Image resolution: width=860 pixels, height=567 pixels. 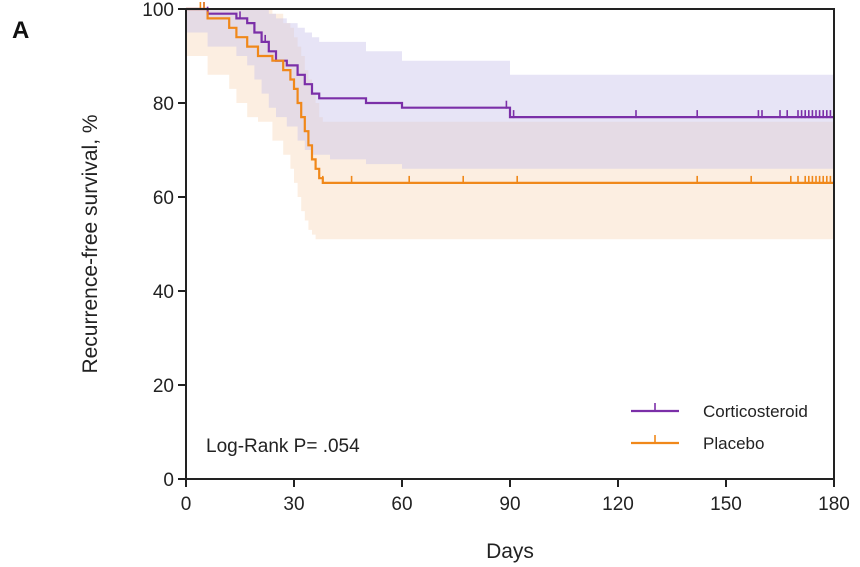 I want to click on x-tick-label: 0, so click(x=186, y=504).